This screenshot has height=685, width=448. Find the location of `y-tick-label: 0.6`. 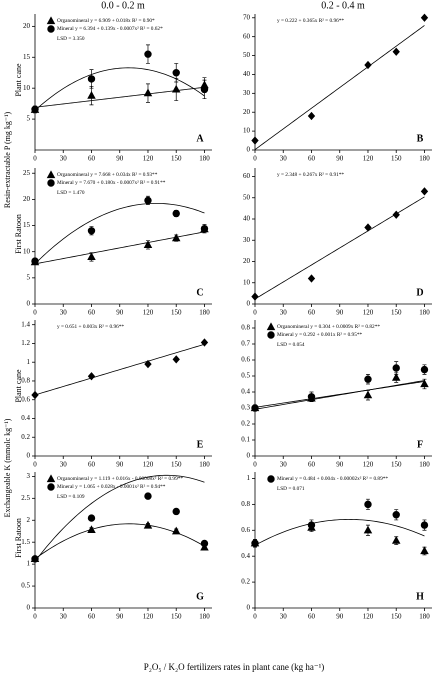

y-tick-label: 0.6 is located at coordinates (25, 399).